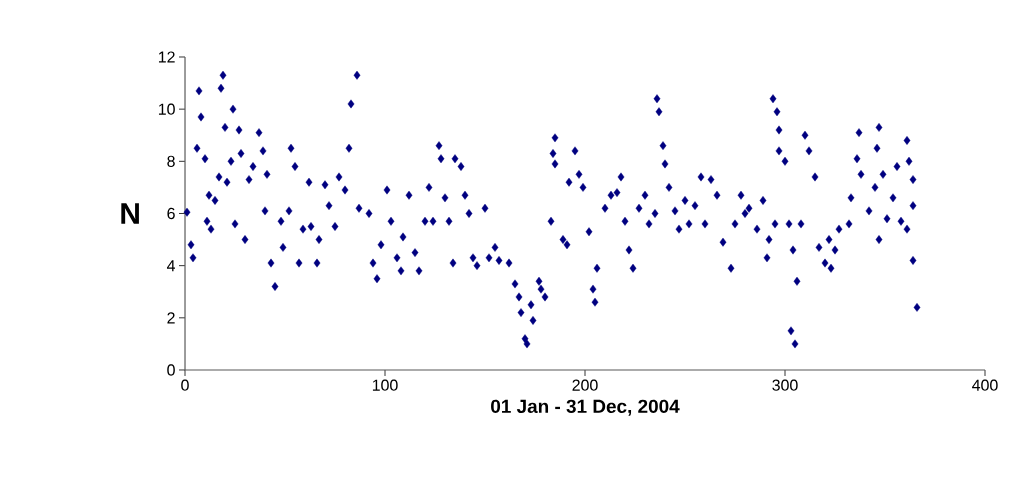 This screenshot has width=1015, height=502. I want to click on x-tick-label: 0, so click(185, 385).